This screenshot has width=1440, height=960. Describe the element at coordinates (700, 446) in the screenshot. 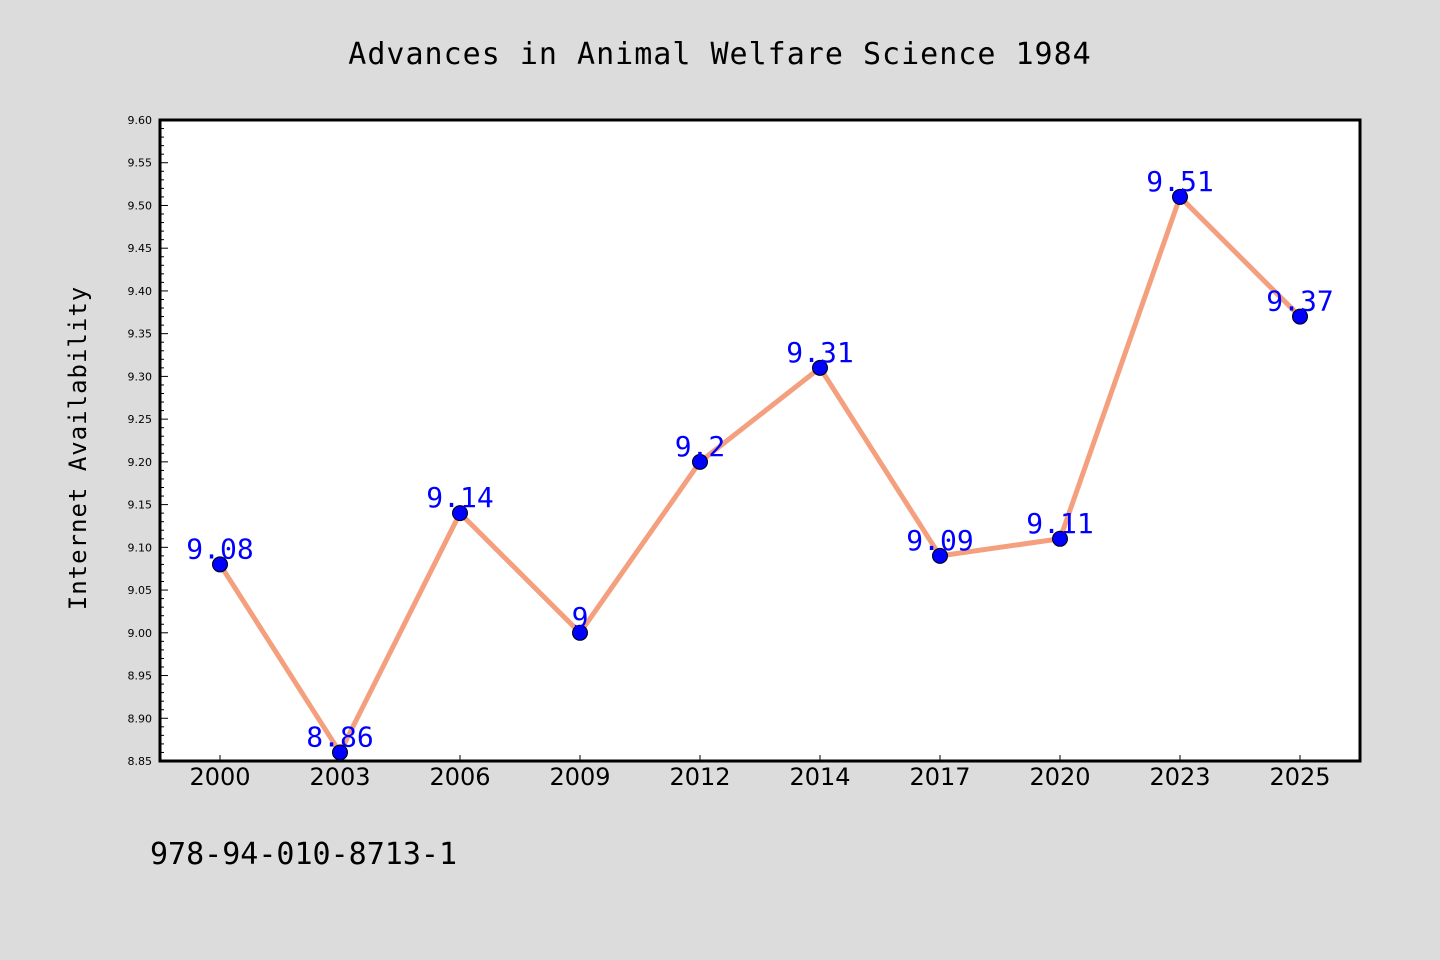

I see `data-label: 9.2` at that location.